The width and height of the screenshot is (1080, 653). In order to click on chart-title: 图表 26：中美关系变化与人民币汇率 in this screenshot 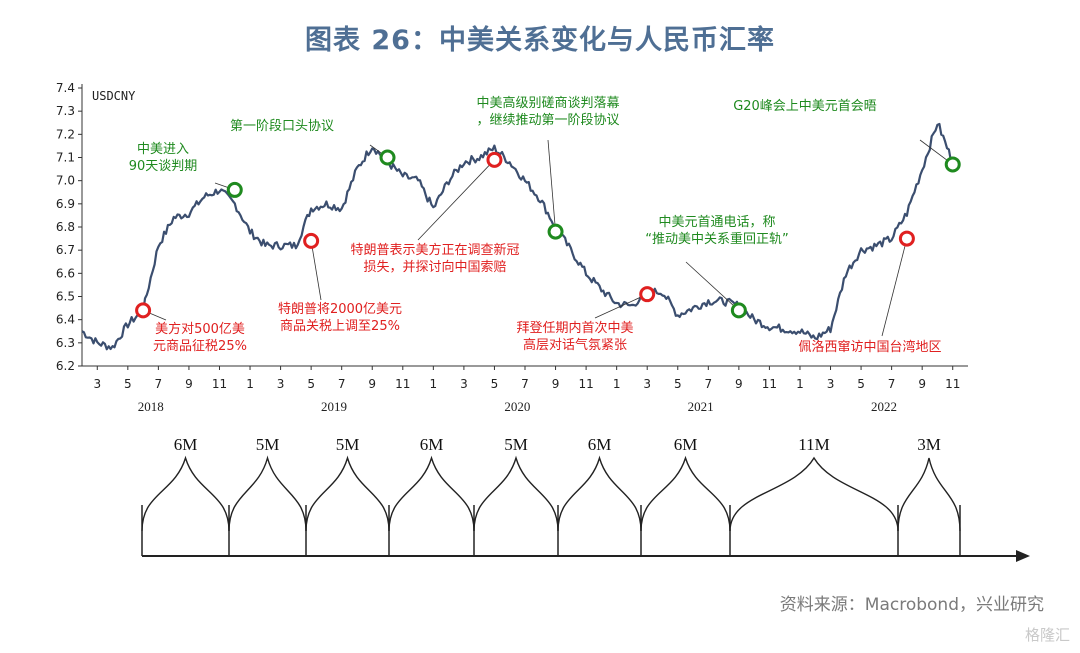, I will do `click(540, 40)`.